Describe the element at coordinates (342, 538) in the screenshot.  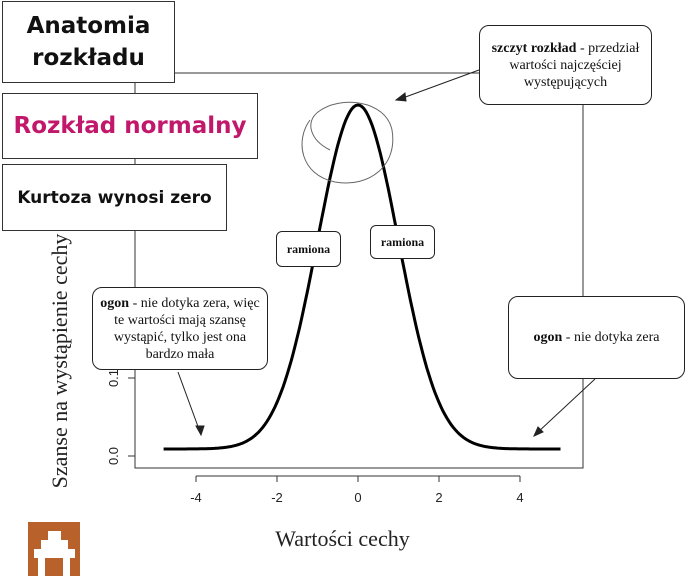
I see `x-axis-label: Wartości cechy` at that location.